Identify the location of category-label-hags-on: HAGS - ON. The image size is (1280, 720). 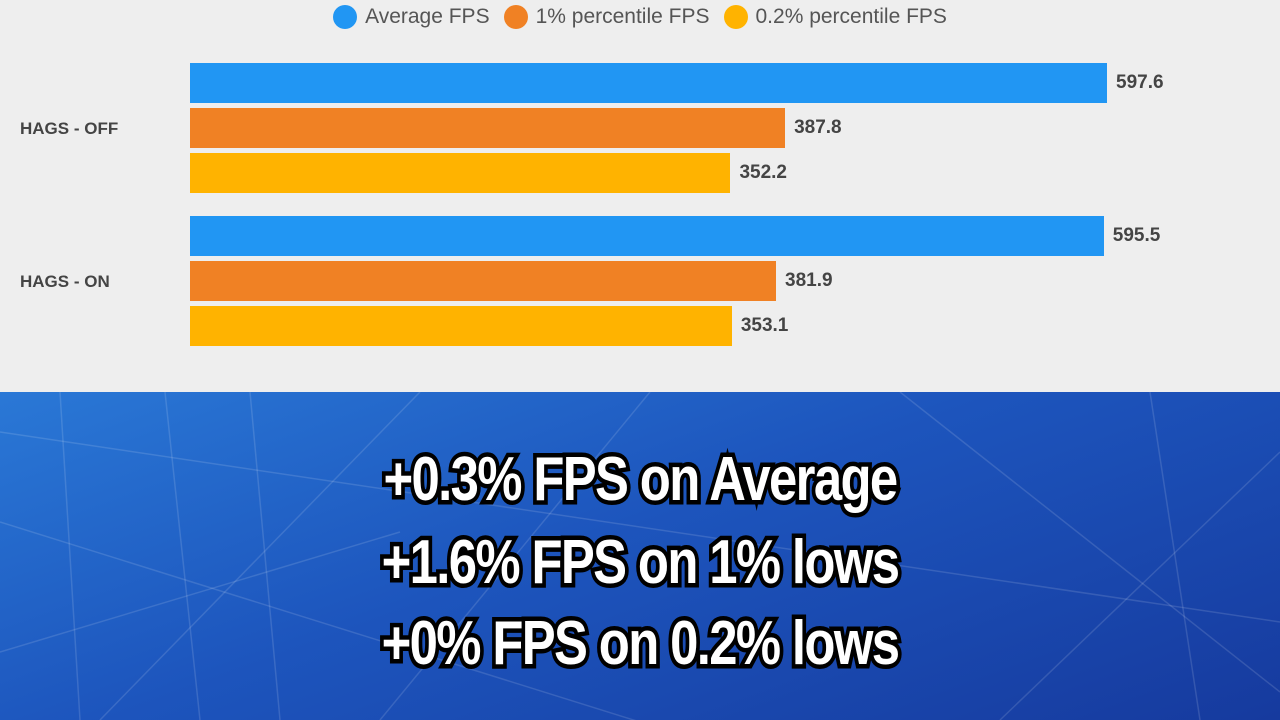
(65, 281).